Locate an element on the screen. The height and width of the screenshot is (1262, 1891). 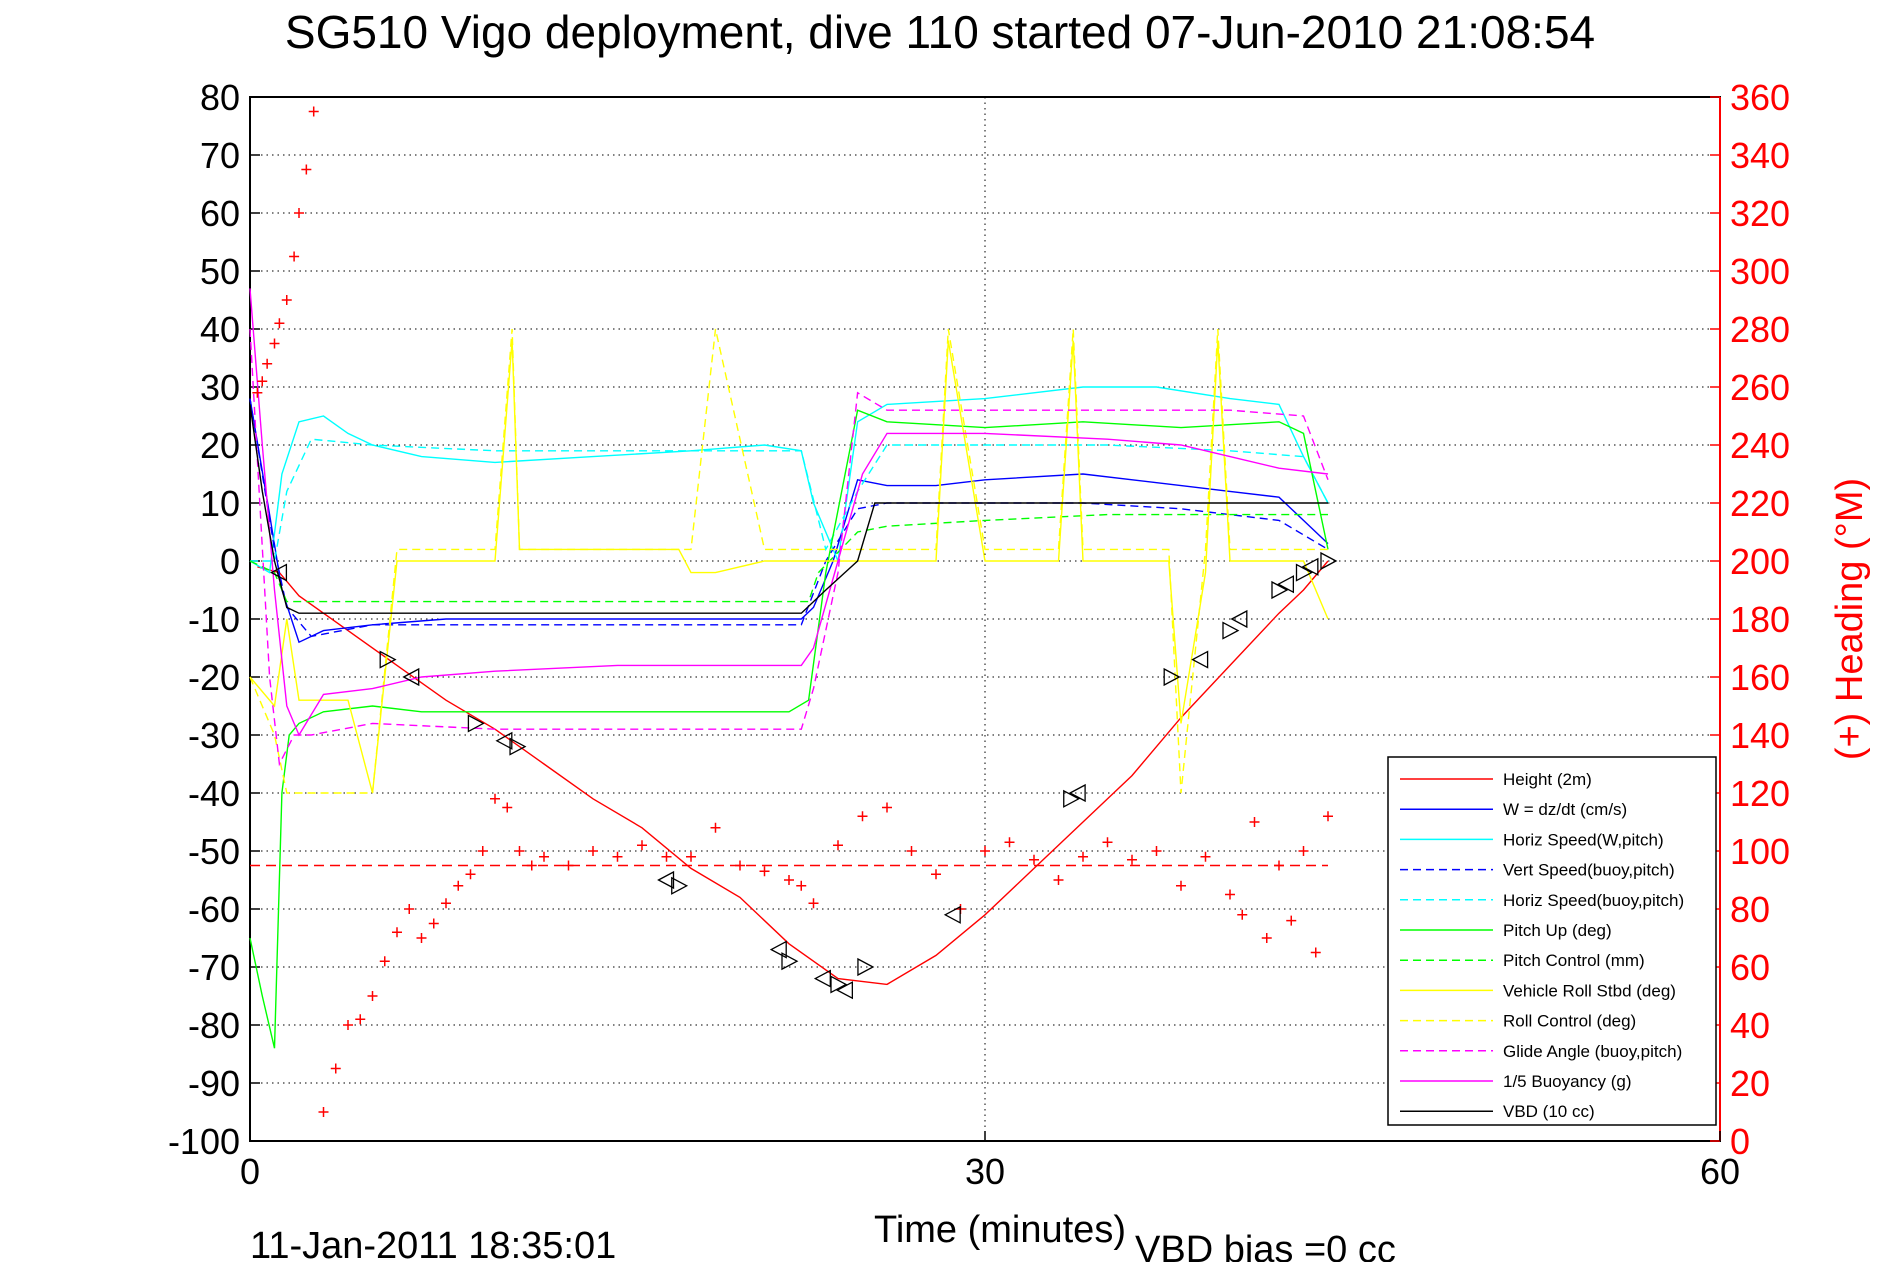
right-tick-label: 200 is located at coordinates (1760, 561).